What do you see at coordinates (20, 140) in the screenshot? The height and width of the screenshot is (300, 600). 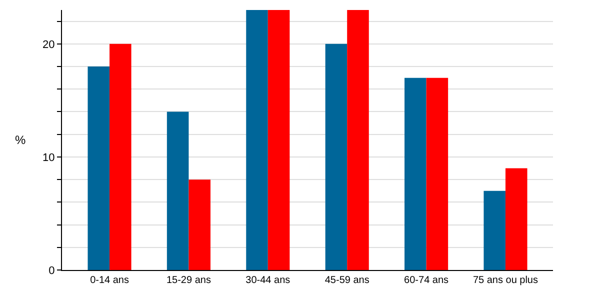 I see `y-axis-title: %` at bounding box center [20, 140].